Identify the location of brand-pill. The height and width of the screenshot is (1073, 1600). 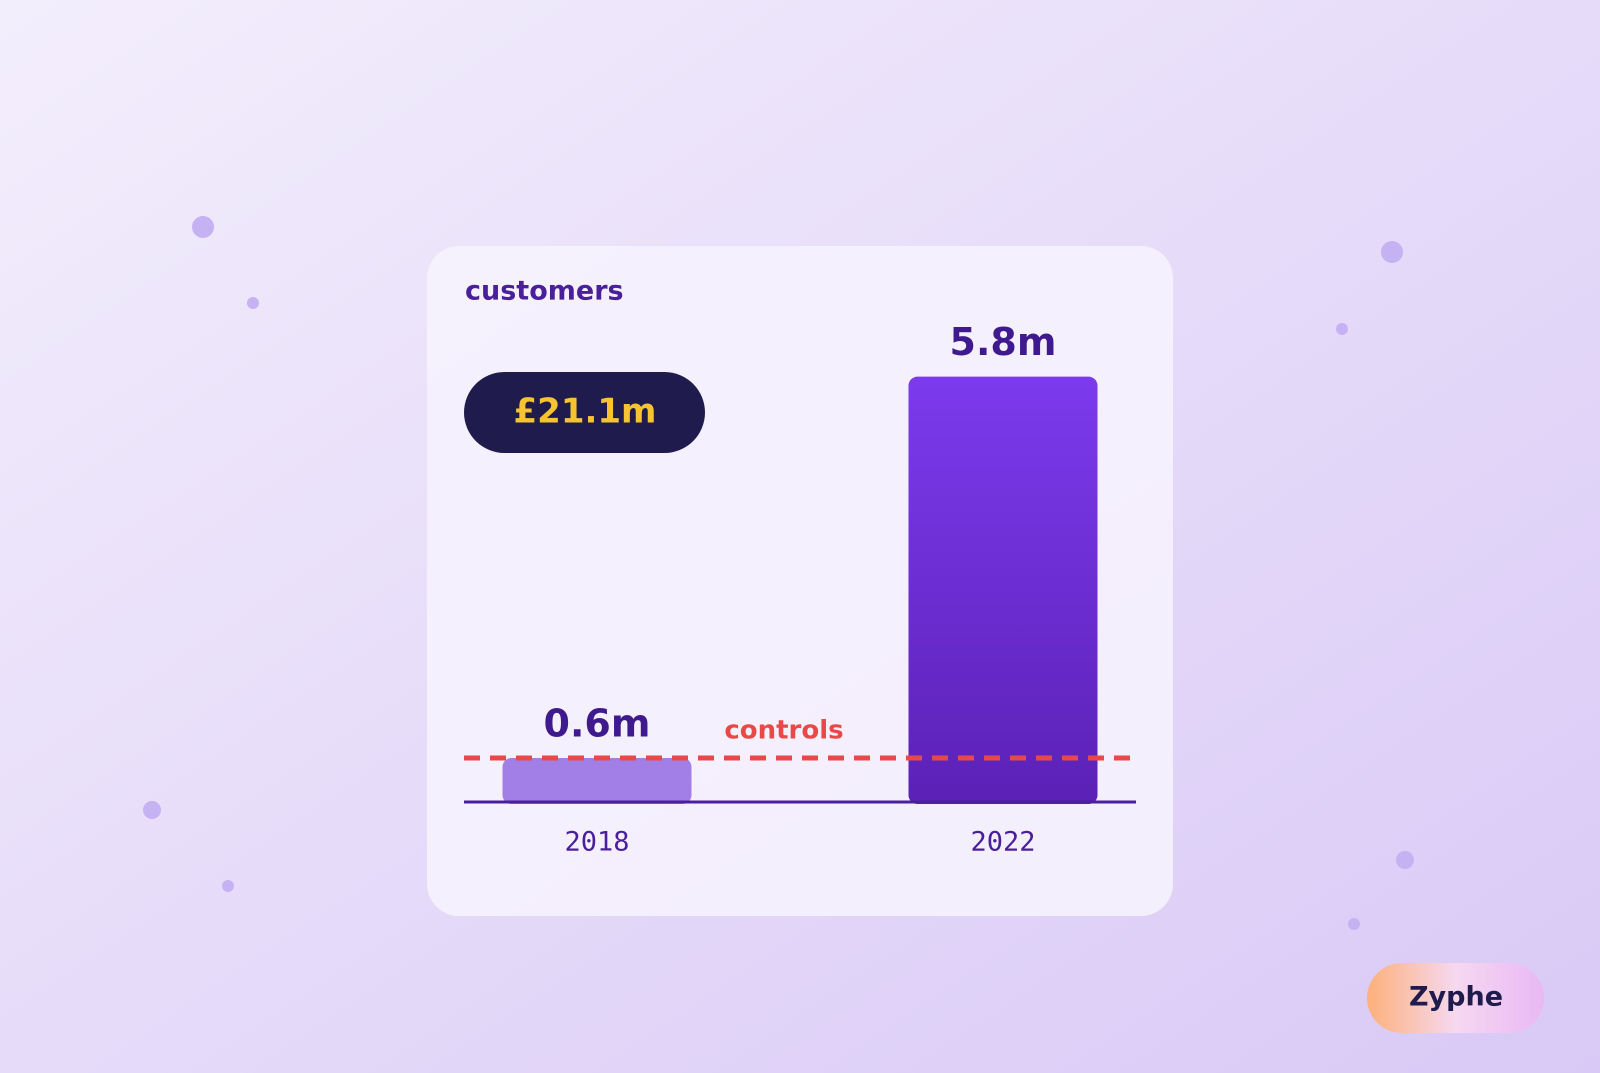
(1455, 998).